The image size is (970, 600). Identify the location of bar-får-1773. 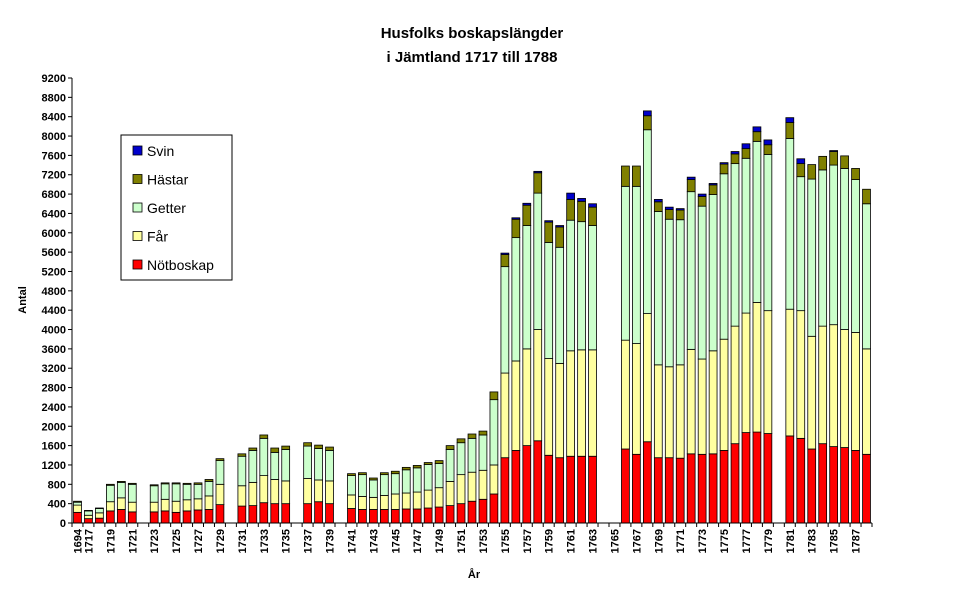
(702, 406).